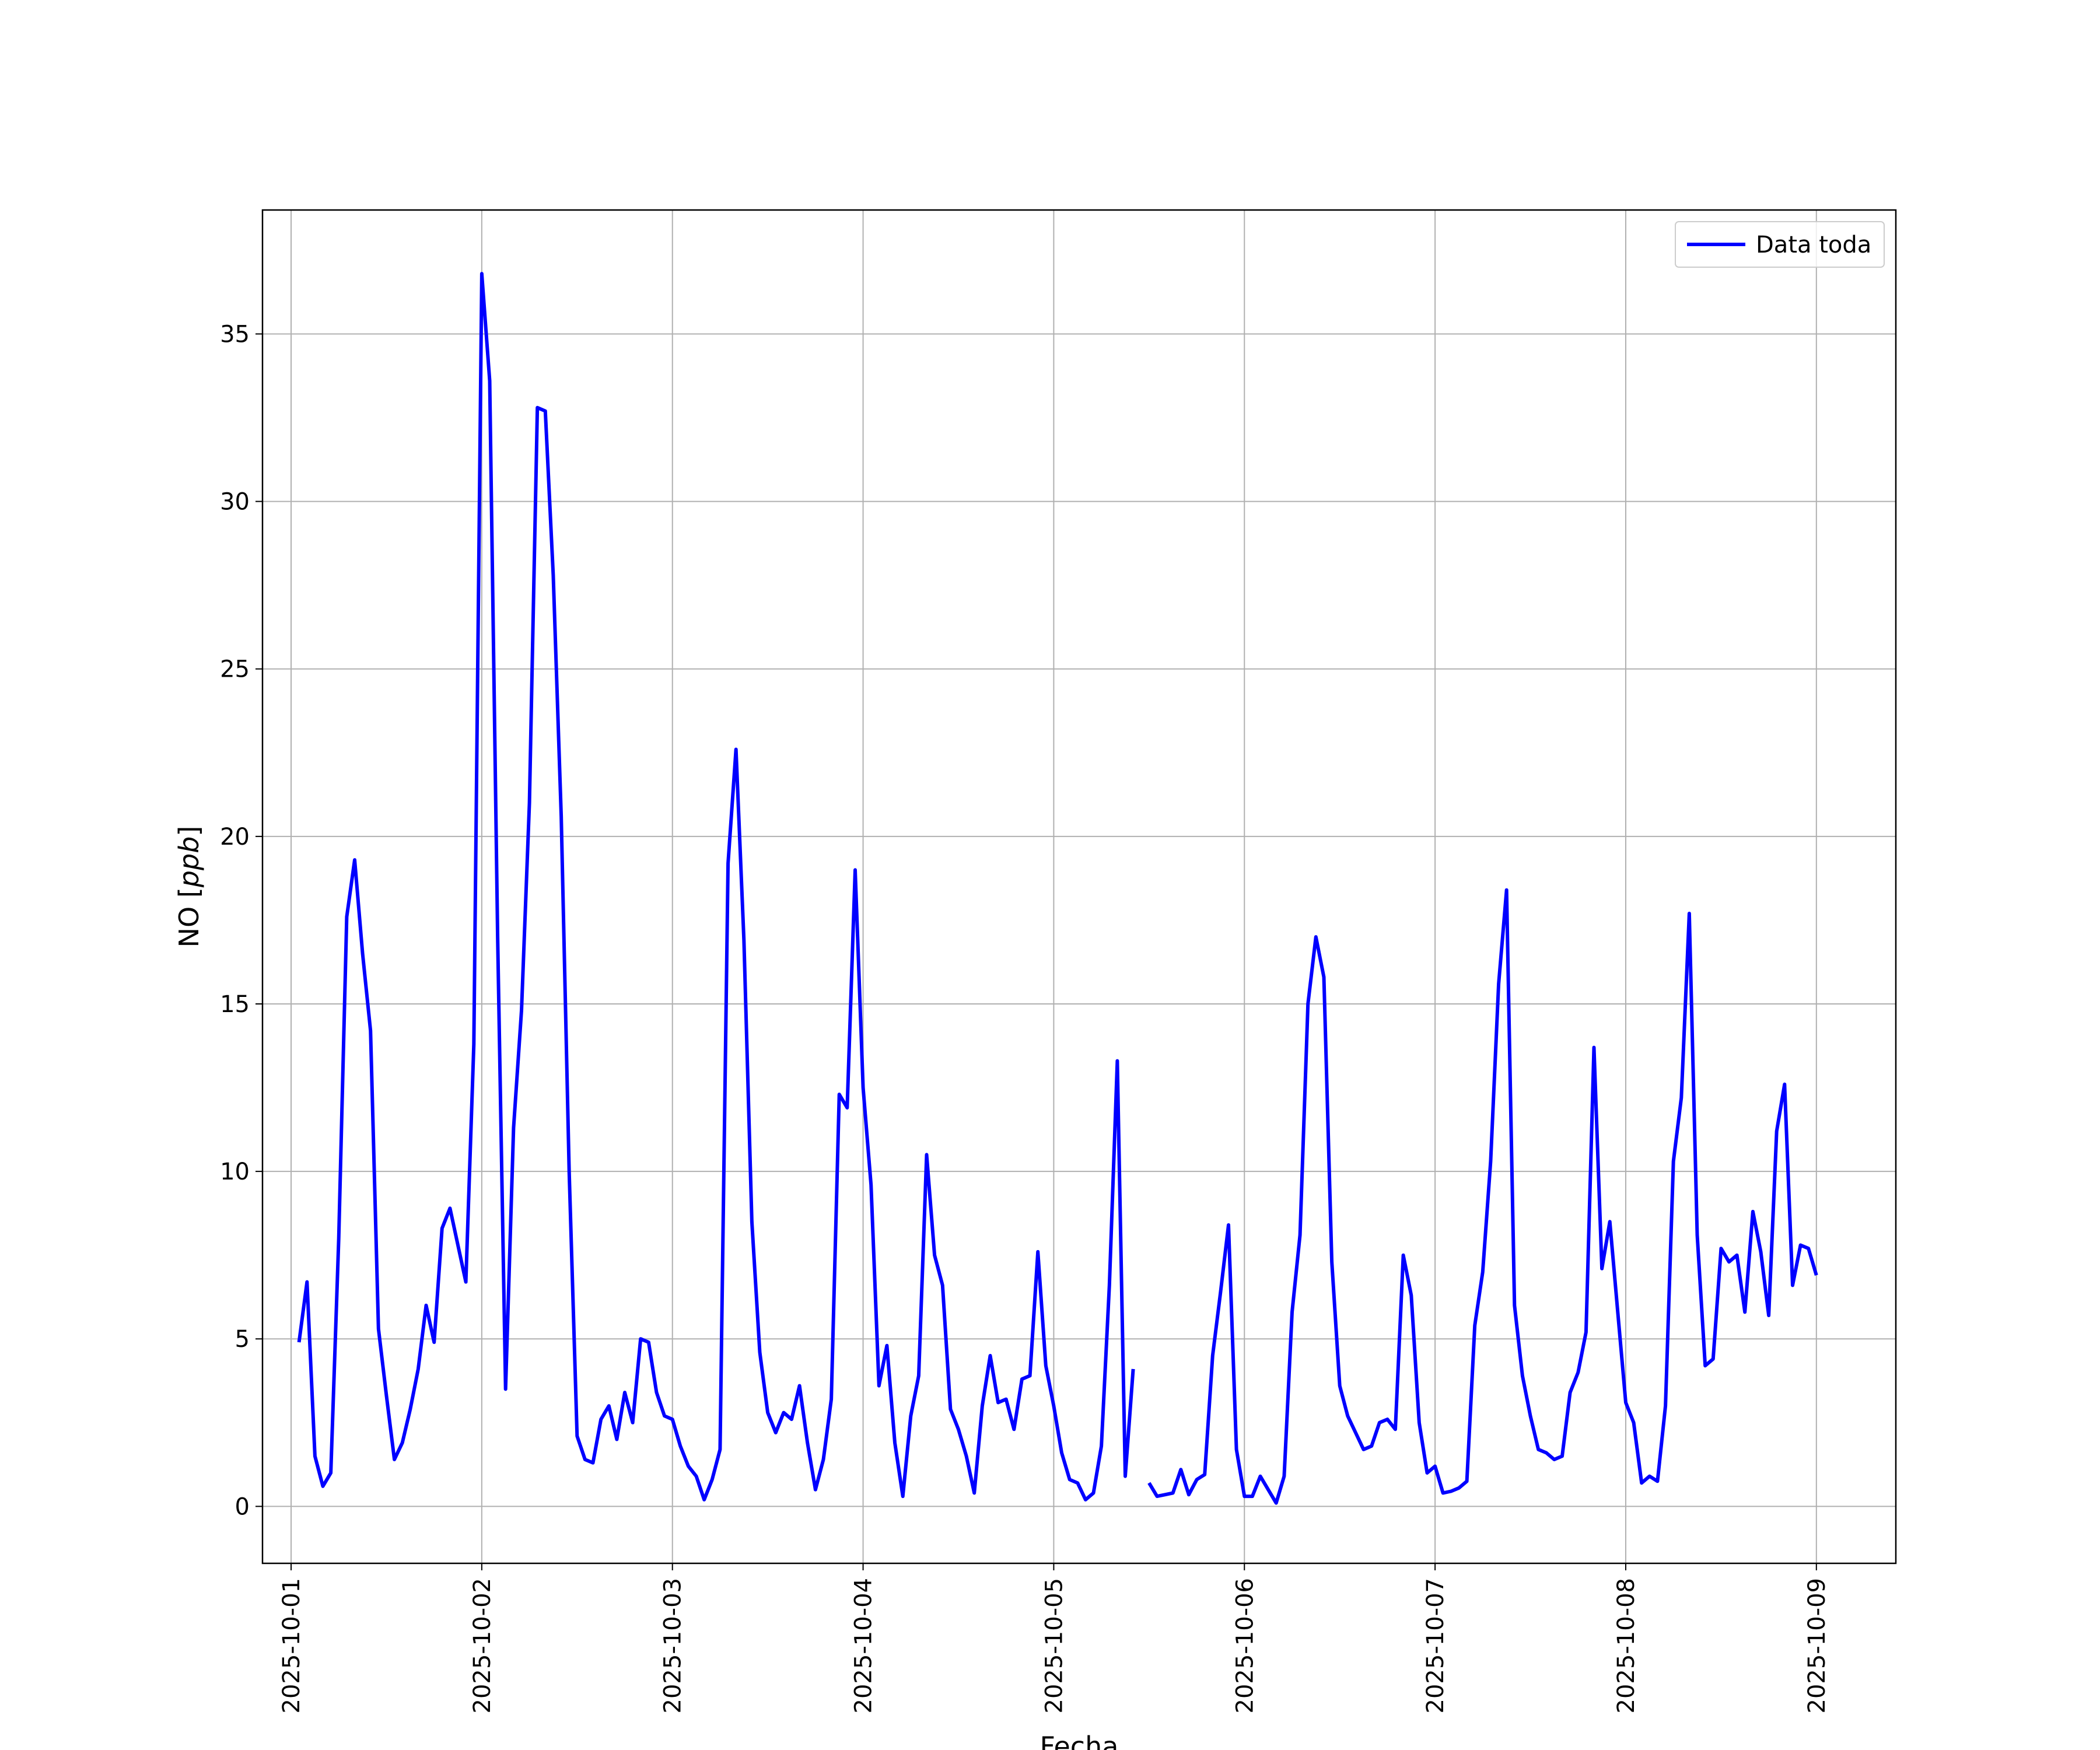 The width and height of the screenshot is (2100, 1750). Describe the element at coordinates (189, 831) in the screenshot. I see `y-axis-label-close: ]` at that location.